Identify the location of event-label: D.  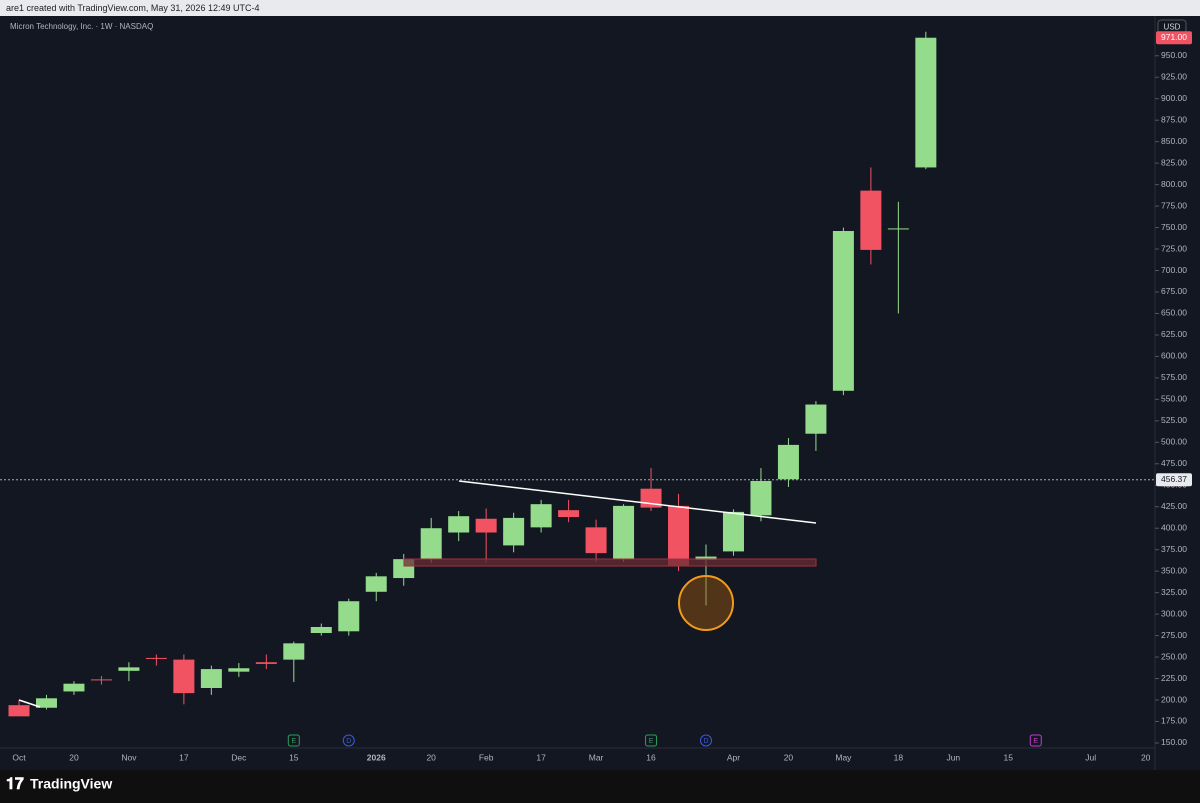
(348, 741).